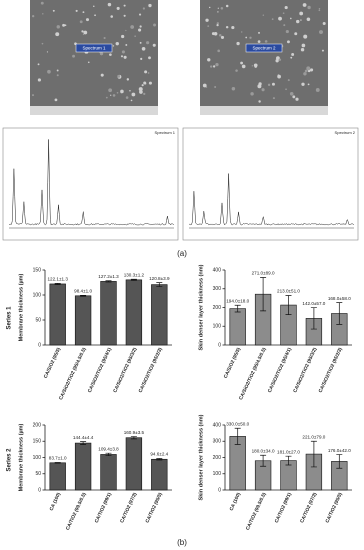  Describe the element at coordinates (100, 369) in the screenshot. I see `x-tick-label: CA/SiO2/TiO2 (95/4/1)` at that location.